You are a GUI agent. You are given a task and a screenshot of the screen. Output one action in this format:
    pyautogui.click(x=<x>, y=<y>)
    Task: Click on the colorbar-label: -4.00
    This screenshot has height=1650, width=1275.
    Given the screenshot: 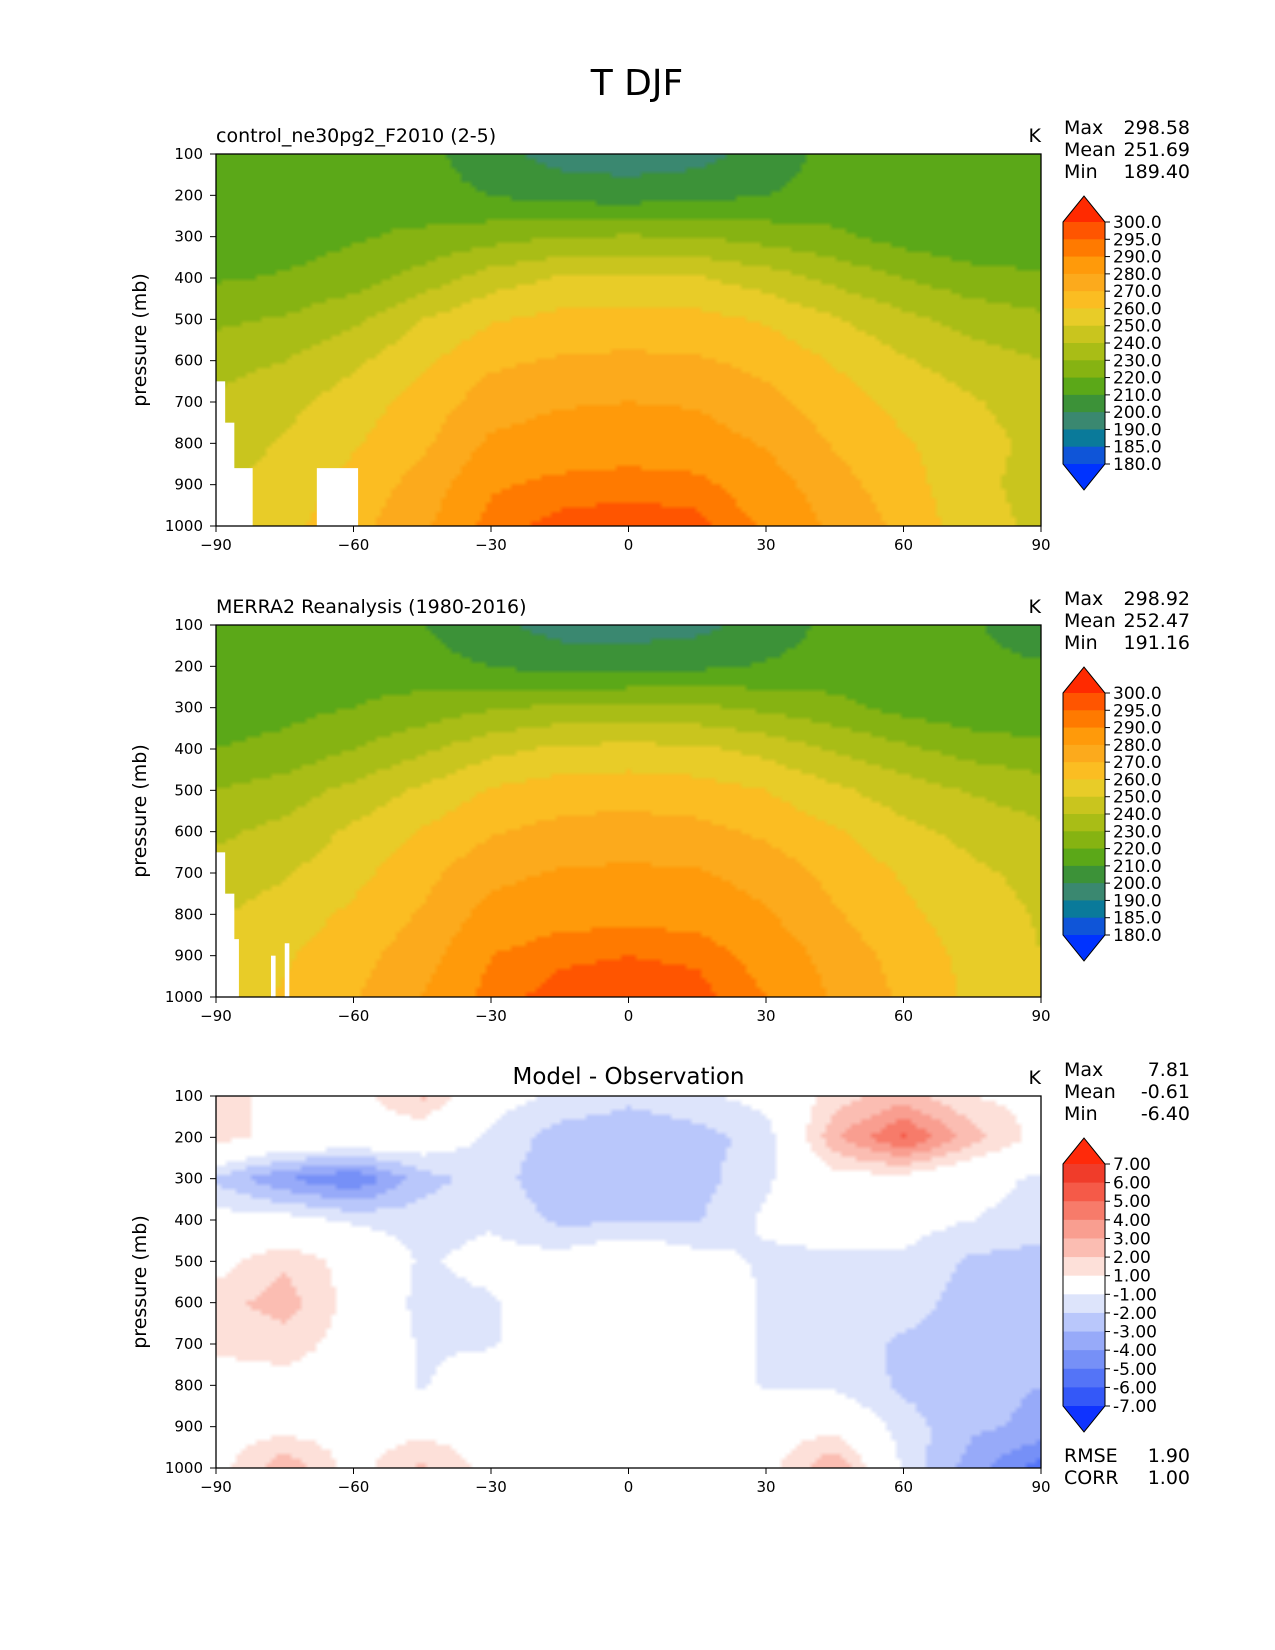 What is the action you would take?
    pyautogui.click(x=1135, y=1351)
    